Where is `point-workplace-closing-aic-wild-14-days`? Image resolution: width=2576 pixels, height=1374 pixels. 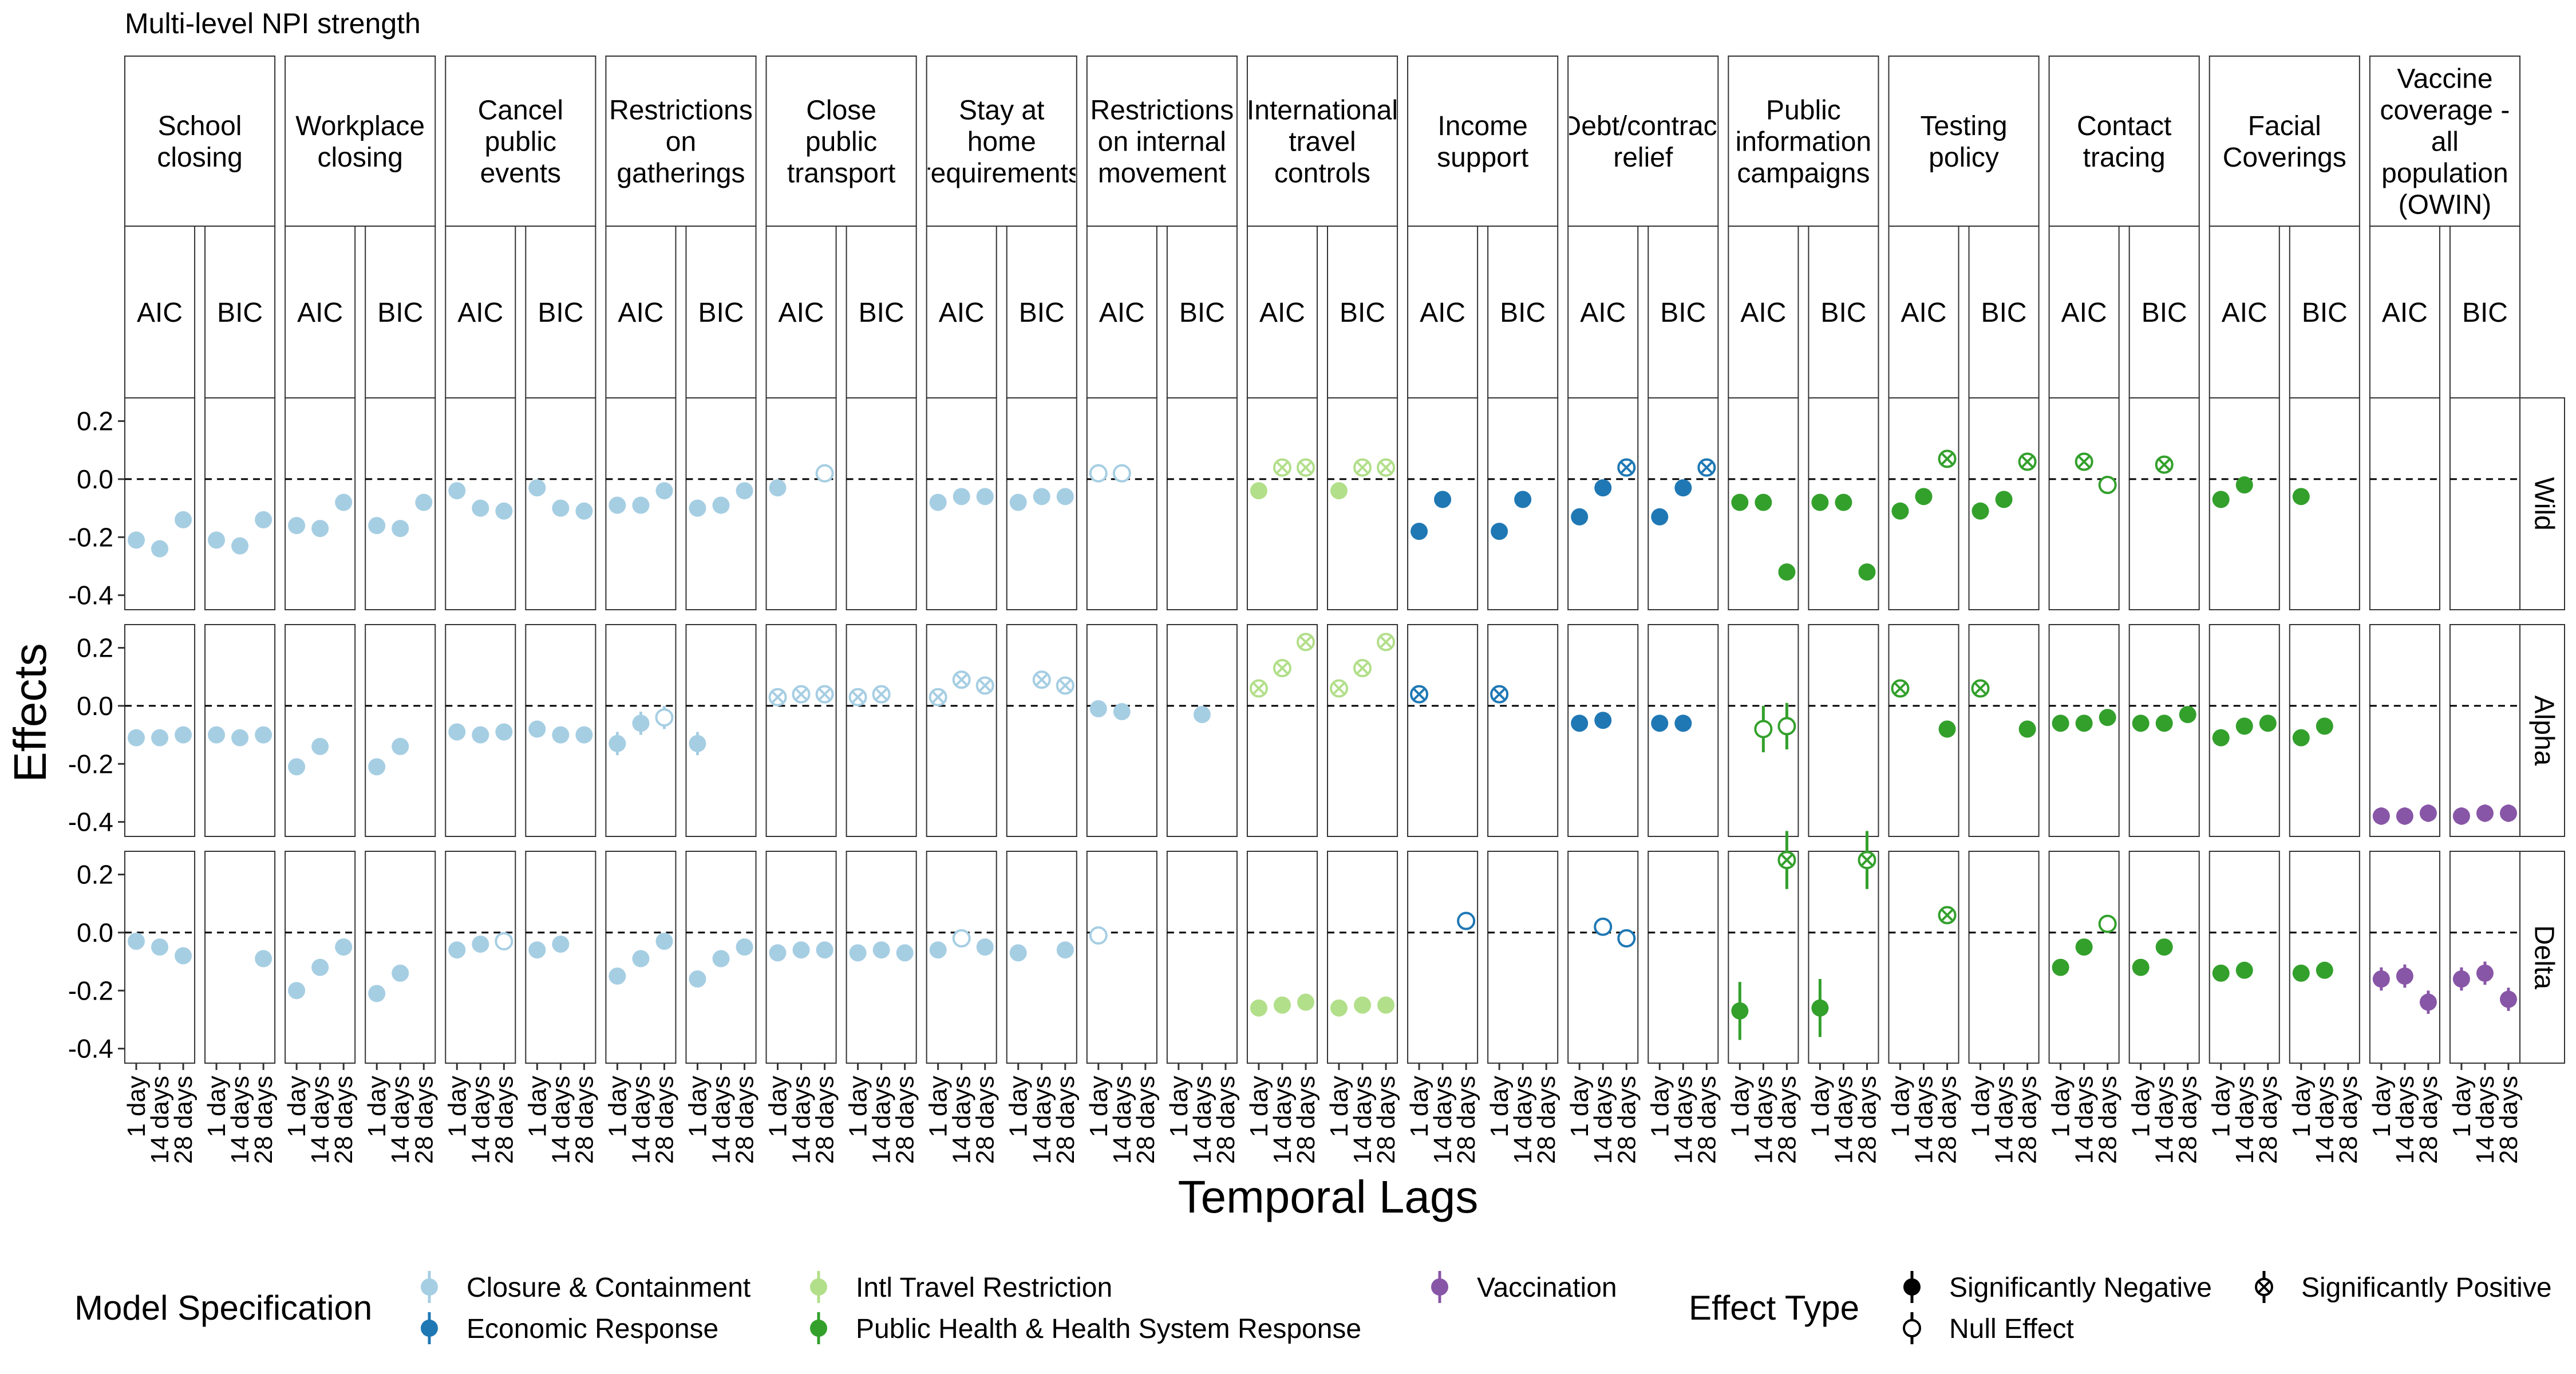 point-workplace-closing-aic-wild-14-days is located at coordinates (320, 529).